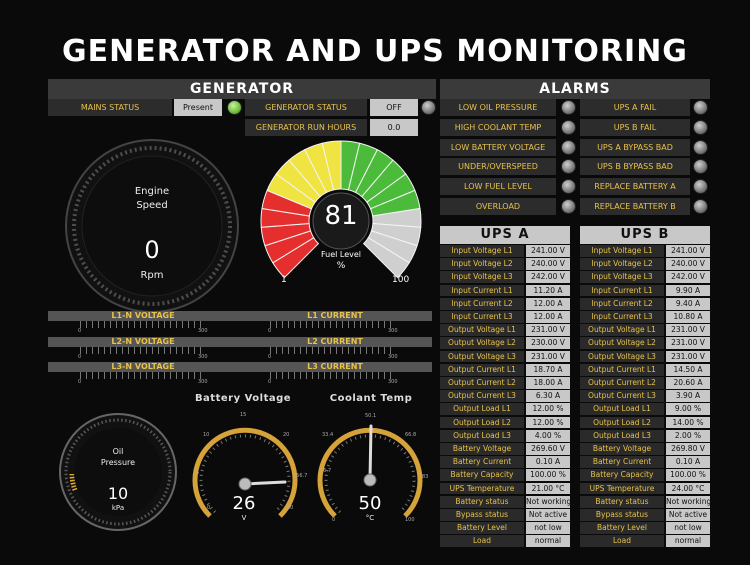 The width and height of the screenshot is (750, 565). I want to click on alarm-label: UPS A FAIL, so click(635, 107).